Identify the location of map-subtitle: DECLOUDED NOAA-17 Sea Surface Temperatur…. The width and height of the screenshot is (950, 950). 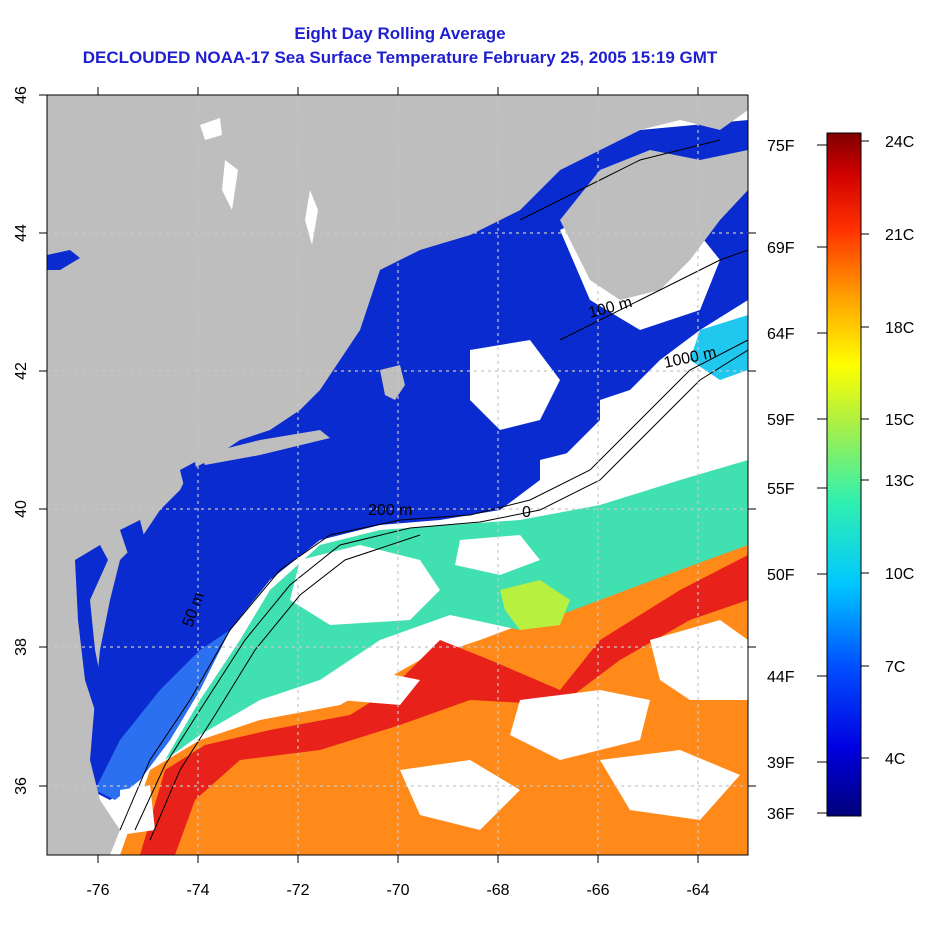
(400, 57).